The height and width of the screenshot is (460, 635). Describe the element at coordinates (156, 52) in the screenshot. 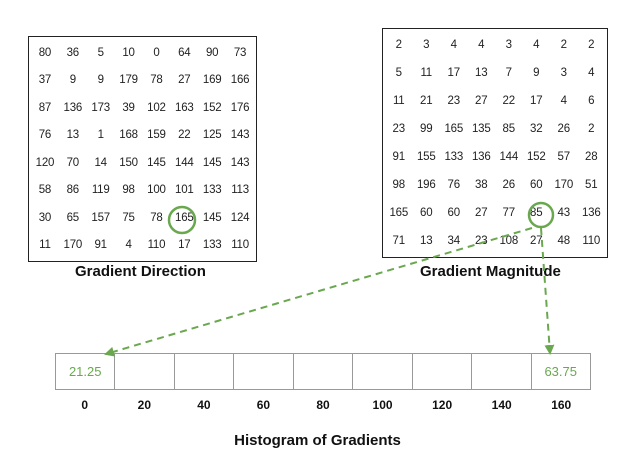

I see `grid-cell: 0` at that location.